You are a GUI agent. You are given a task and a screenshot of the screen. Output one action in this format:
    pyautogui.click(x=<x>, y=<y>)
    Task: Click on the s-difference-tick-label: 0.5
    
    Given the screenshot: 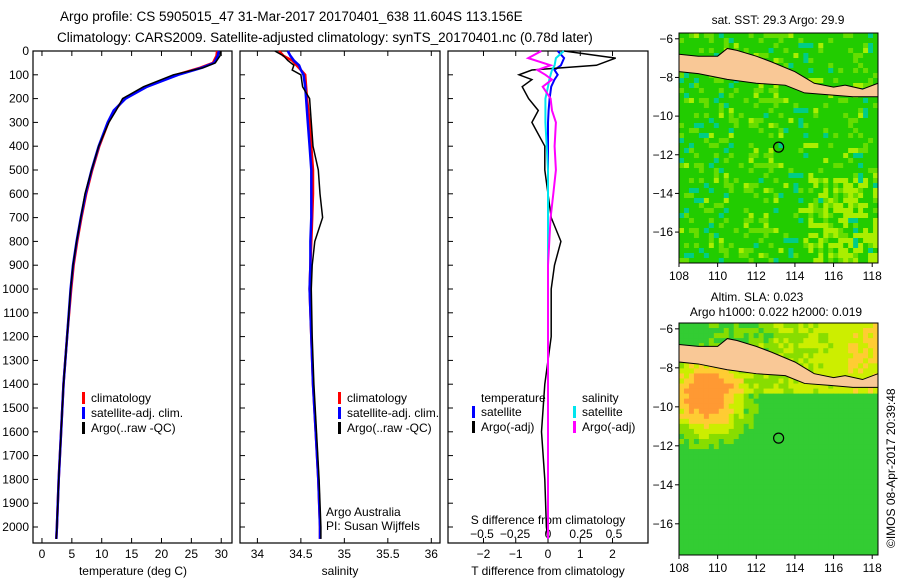 What is the action you would take?
    pyautogui.click(x=614, y=534)
    